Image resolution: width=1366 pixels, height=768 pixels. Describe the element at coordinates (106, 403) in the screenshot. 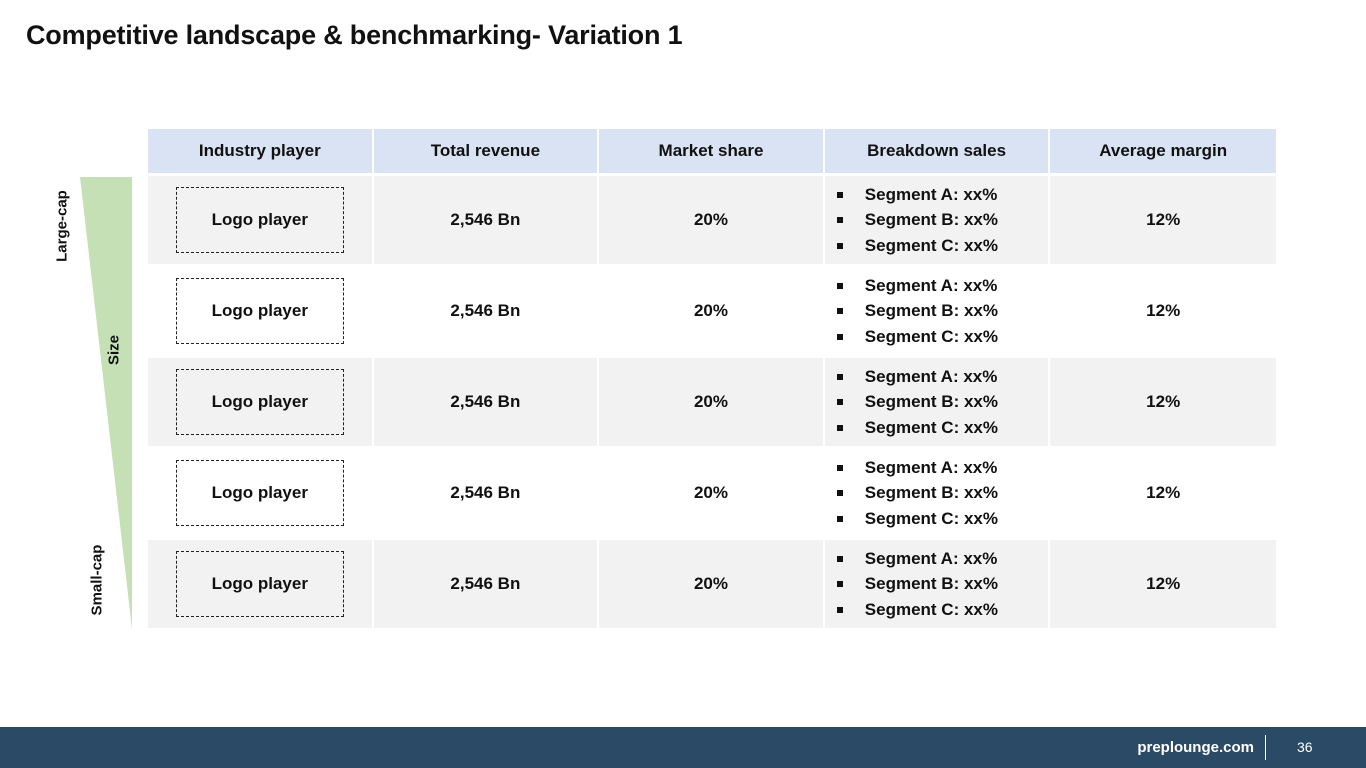

I see `size-wedge` at that location.